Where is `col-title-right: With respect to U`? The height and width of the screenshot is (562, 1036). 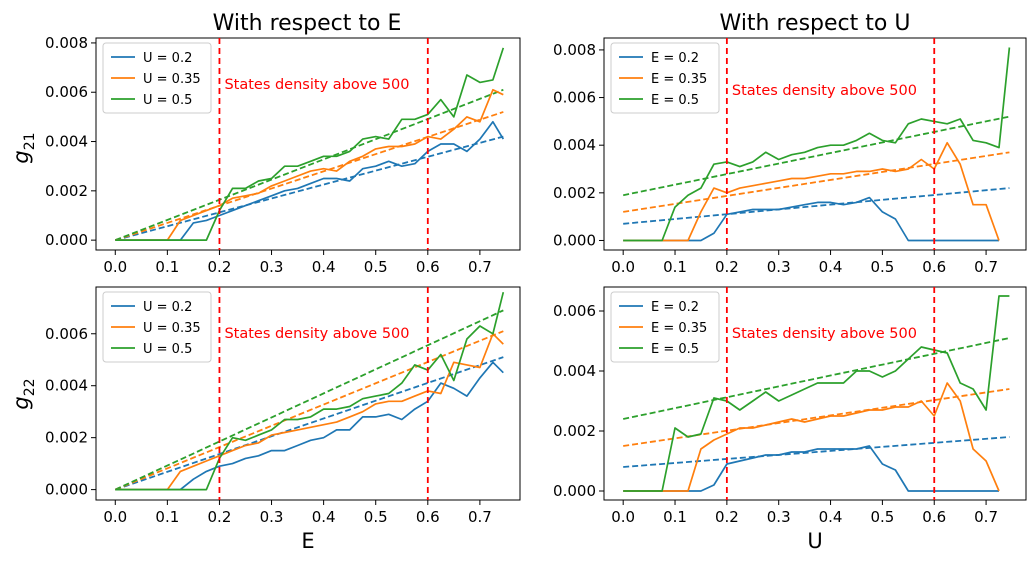
col-title-right: With respect to U is located at coordinates (815, 23).